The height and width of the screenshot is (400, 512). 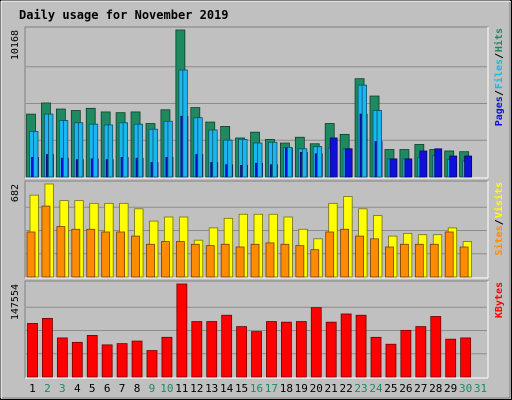 I want to click on legend-pages: Pages, so click(x=499, y=111).